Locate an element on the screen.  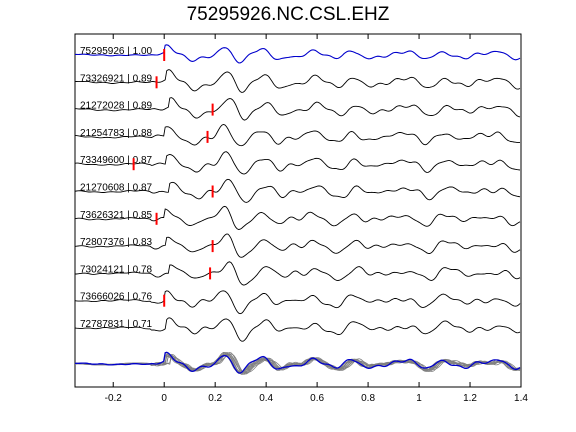
x-tick-label: 0 is located at coordinates (164, 398).